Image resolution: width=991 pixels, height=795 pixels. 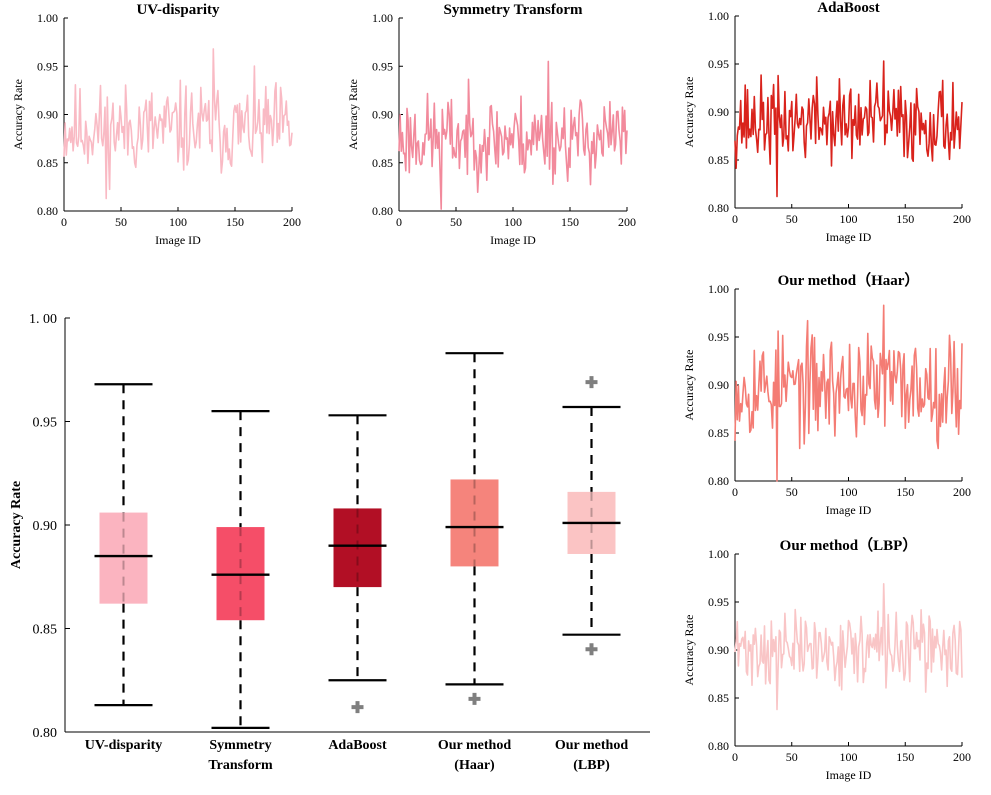 What do you see at coordinates (718, 208) in the screenshot?
I see `ada-ytick-label: 0.80` at bounding box center [718, 208].